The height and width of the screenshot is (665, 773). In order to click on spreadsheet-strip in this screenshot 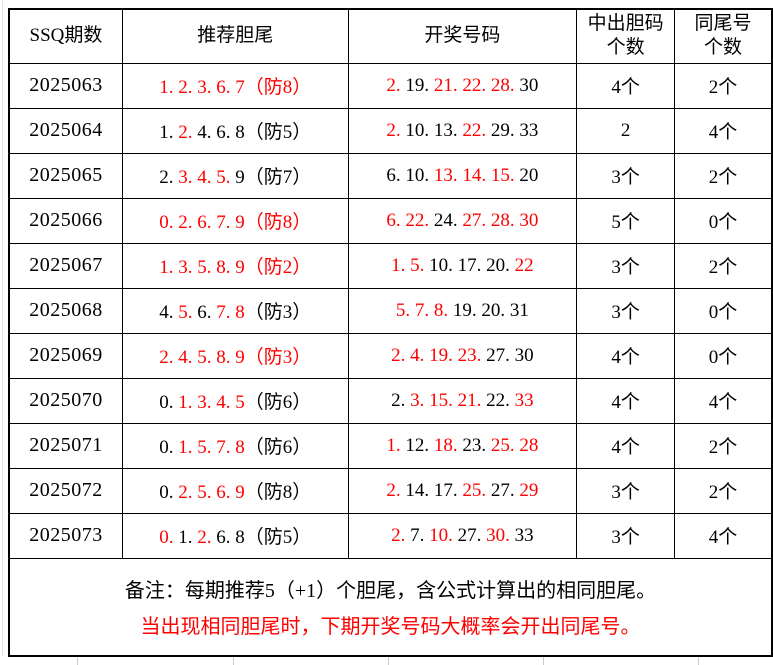, I will do `click(386, 661)`.